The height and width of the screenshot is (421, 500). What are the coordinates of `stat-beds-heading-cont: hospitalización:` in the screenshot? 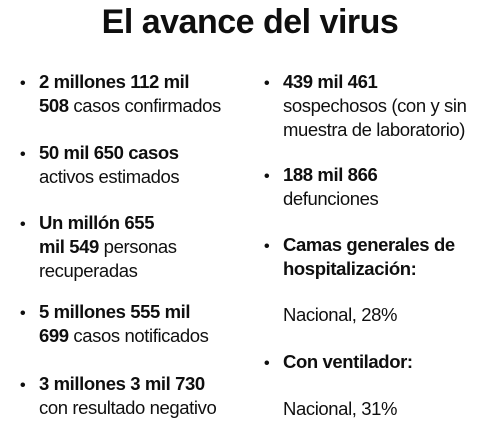 It's located at (350, 268).